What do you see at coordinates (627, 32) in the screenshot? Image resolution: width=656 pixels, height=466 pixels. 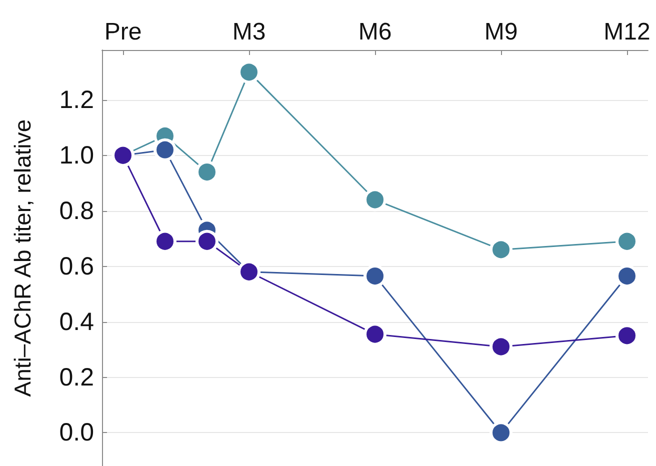 I see `x-tick-label: M12` at bounding box center [627, 32].